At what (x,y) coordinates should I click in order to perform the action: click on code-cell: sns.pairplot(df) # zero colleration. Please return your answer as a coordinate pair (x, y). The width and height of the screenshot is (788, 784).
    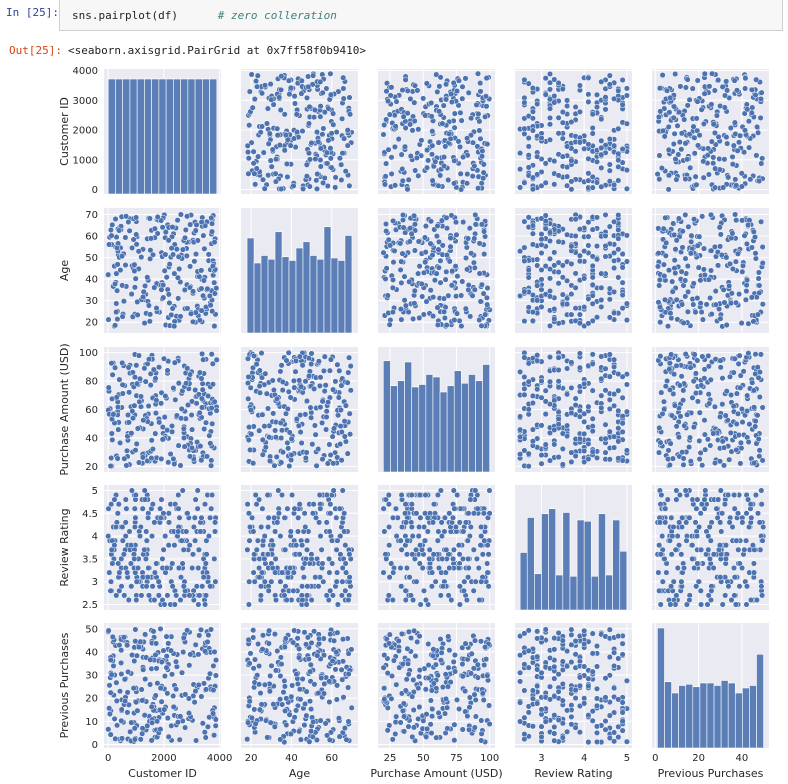
    Looking at the image, I should click on (421, 15).